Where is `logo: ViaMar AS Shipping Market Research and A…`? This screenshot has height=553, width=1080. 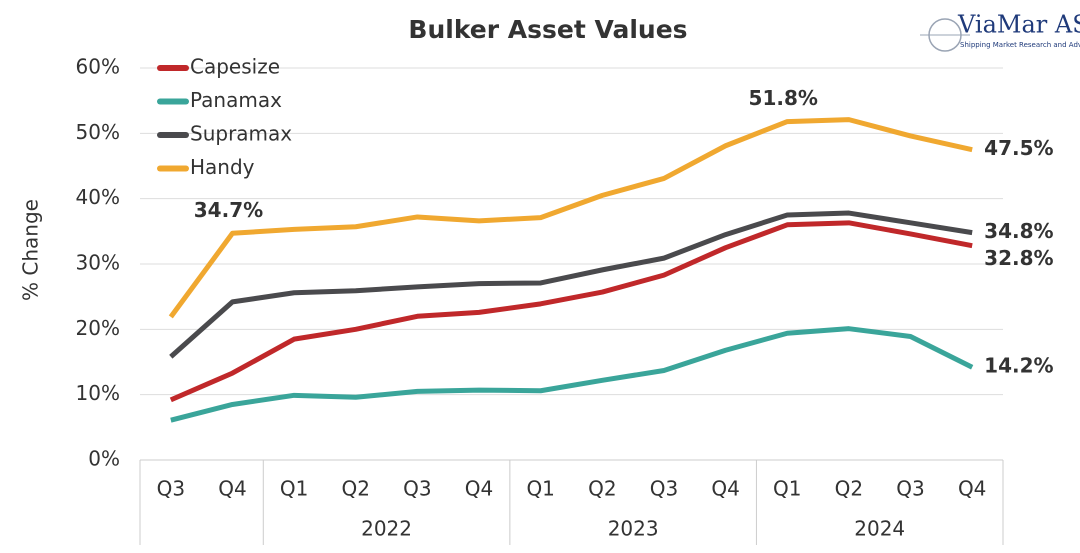
logo: ViaMar AS Shipping Market Research and A… is located at coordinates (1000, 31).